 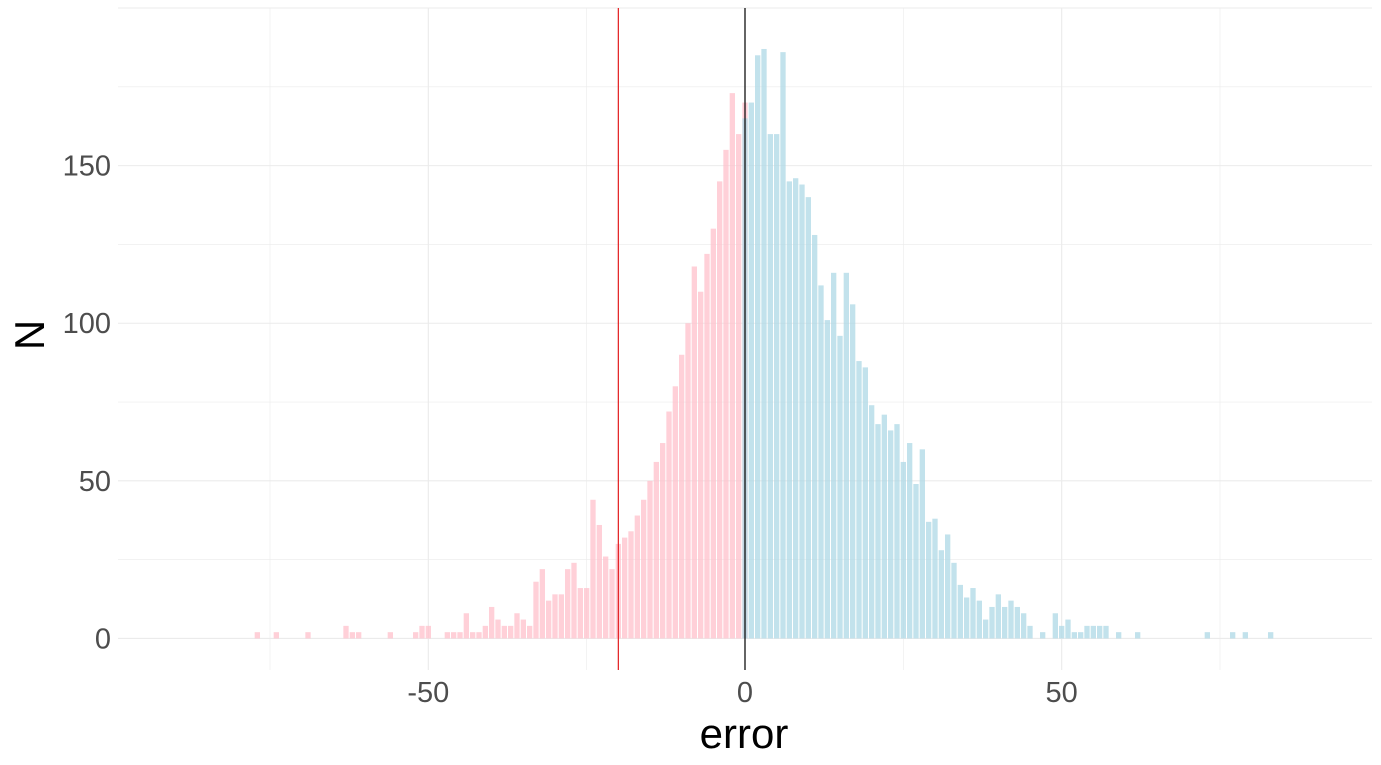 I want to click on x-tick-label: 50, so click(x=1062, y=693).